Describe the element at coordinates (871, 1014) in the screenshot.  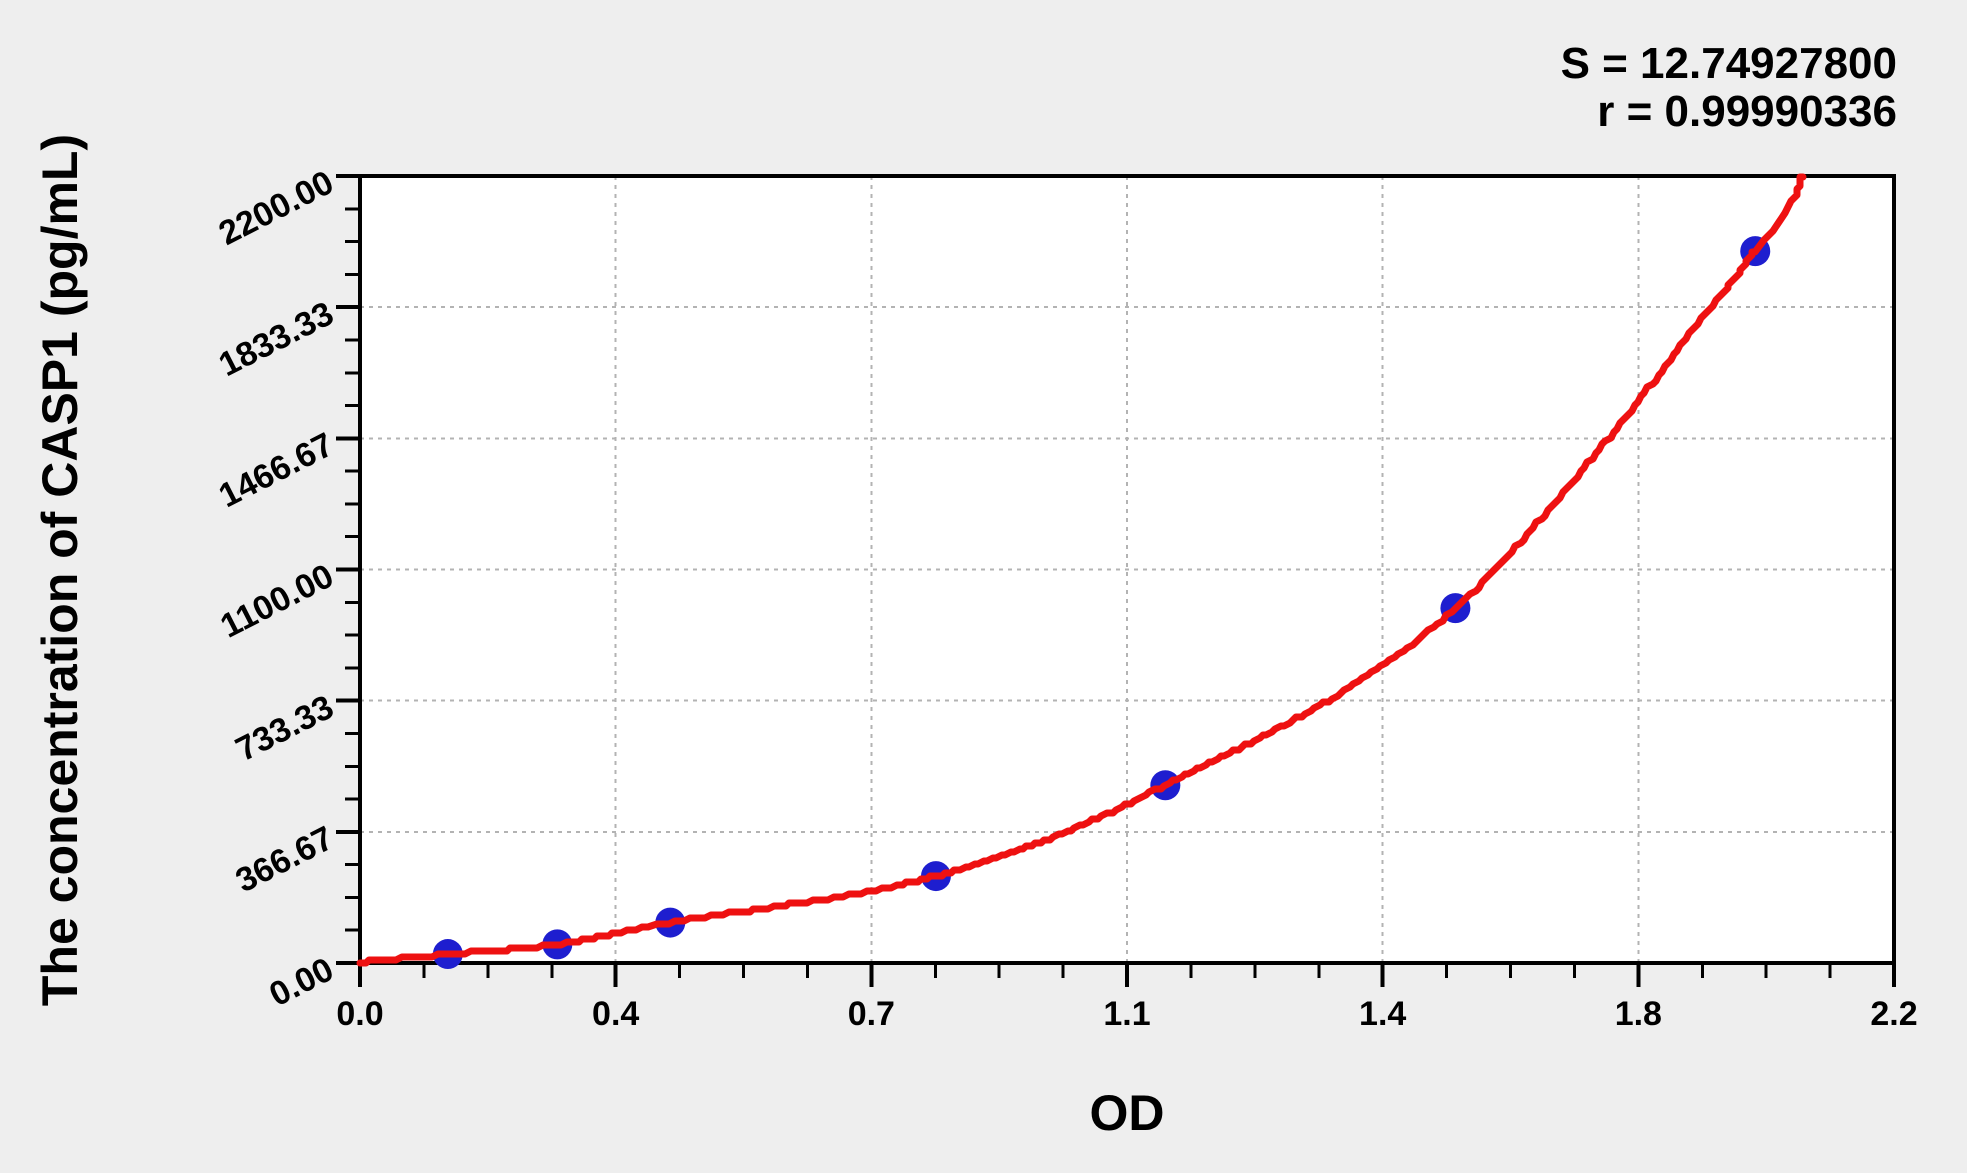
I see `x-tick-label: 0.7` at that location.